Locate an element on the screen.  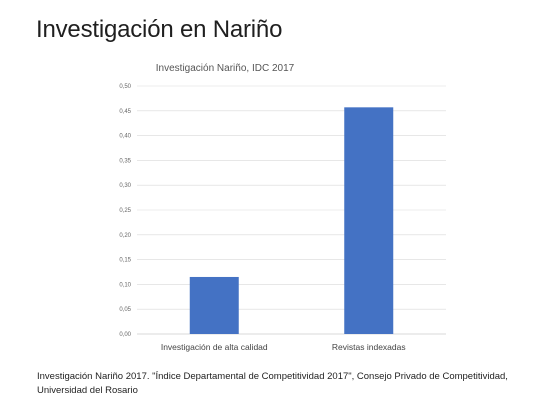
x-category-label: Investigación de alta calidad is located at coordinates (214, 347).